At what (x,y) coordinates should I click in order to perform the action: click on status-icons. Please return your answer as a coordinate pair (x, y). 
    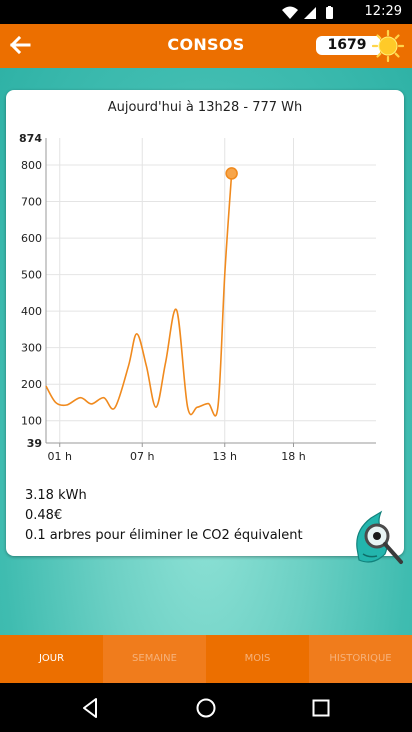
    Looking at the image, I should click on (307, 12).